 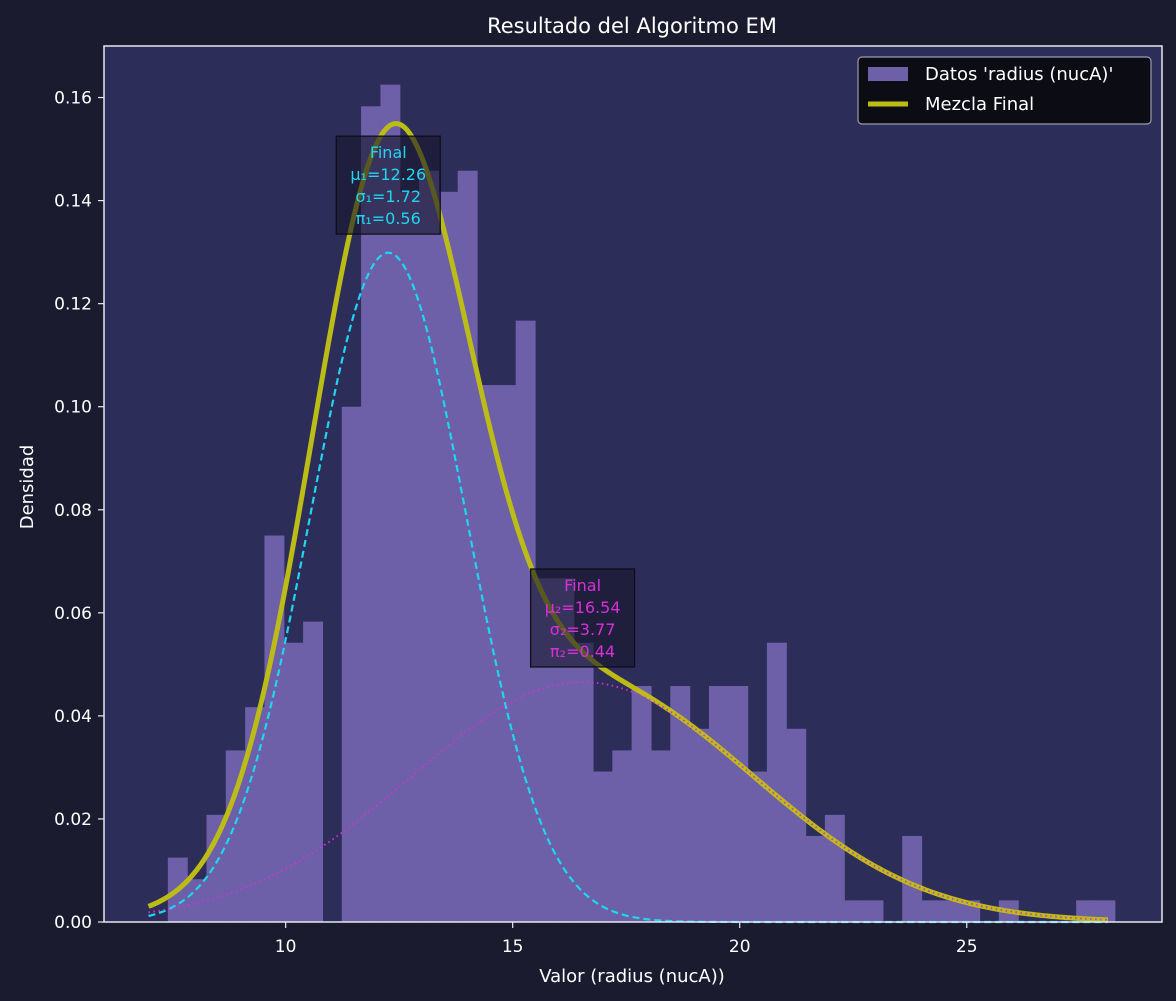 I want to click on legend-label: Mezcla Final, so click(x=979, y=104).